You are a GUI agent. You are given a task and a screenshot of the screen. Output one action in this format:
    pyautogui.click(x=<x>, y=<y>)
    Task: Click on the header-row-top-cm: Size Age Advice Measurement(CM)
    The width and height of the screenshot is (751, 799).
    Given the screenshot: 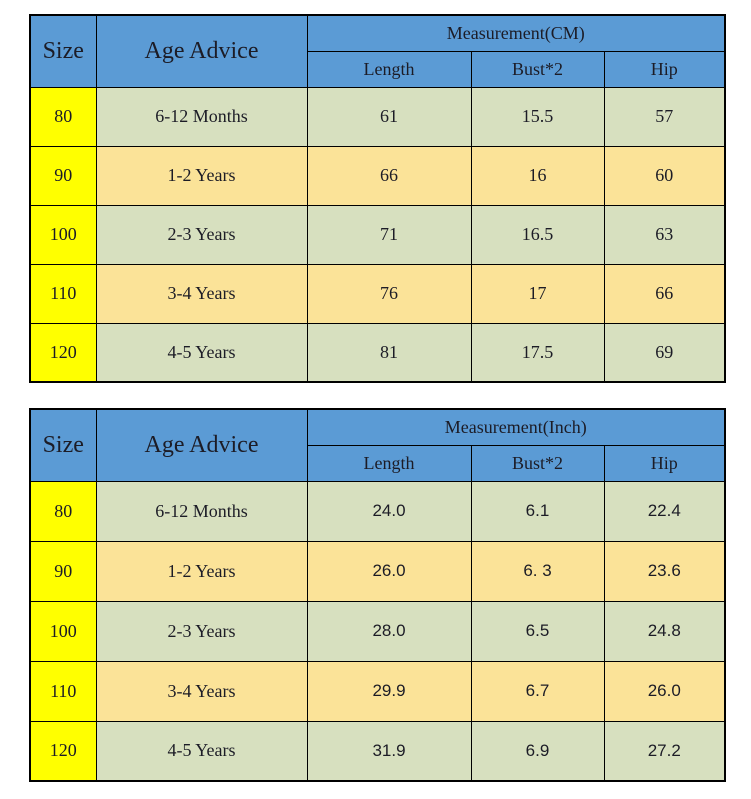 What is the action you would take?
    pyautogui.click(x=377, y=51)
    